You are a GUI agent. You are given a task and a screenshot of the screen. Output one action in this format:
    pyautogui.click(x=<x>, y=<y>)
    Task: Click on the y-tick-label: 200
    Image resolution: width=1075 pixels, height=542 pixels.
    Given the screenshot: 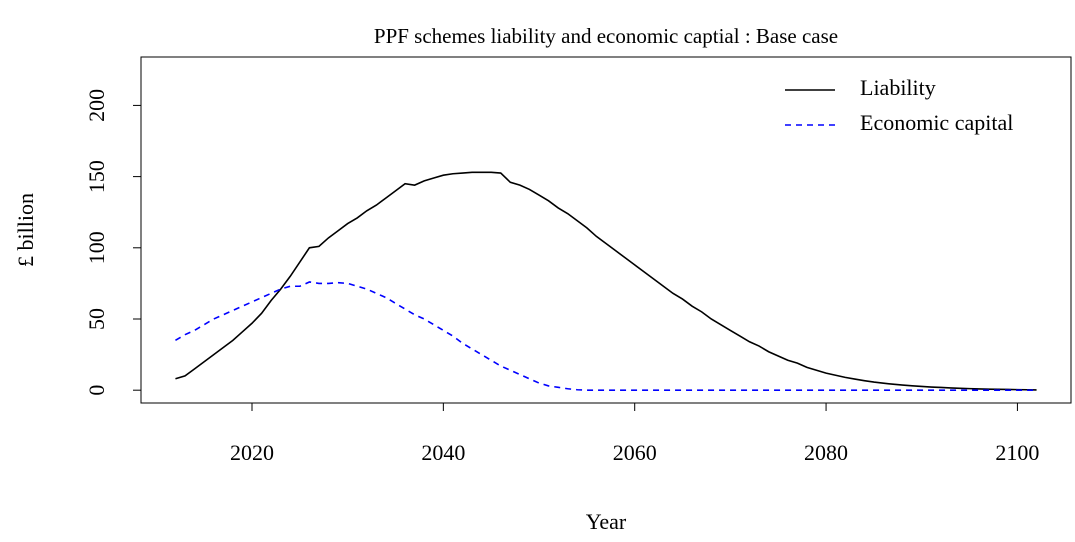 What is the action you would take?
    pyautogui.click(x=96, y=105)
    